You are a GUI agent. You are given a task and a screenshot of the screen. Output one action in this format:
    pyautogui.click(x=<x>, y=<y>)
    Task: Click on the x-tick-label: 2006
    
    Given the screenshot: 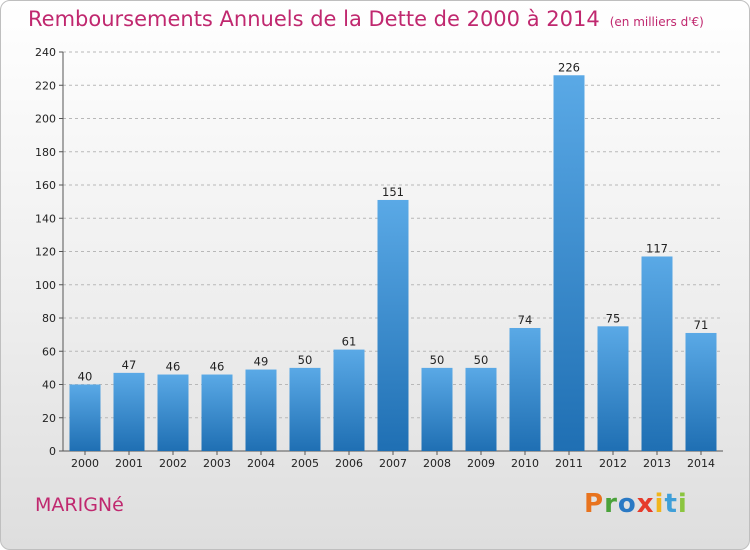 What is the action you would take?
    pyautogui.click(x=349, y=463)
    